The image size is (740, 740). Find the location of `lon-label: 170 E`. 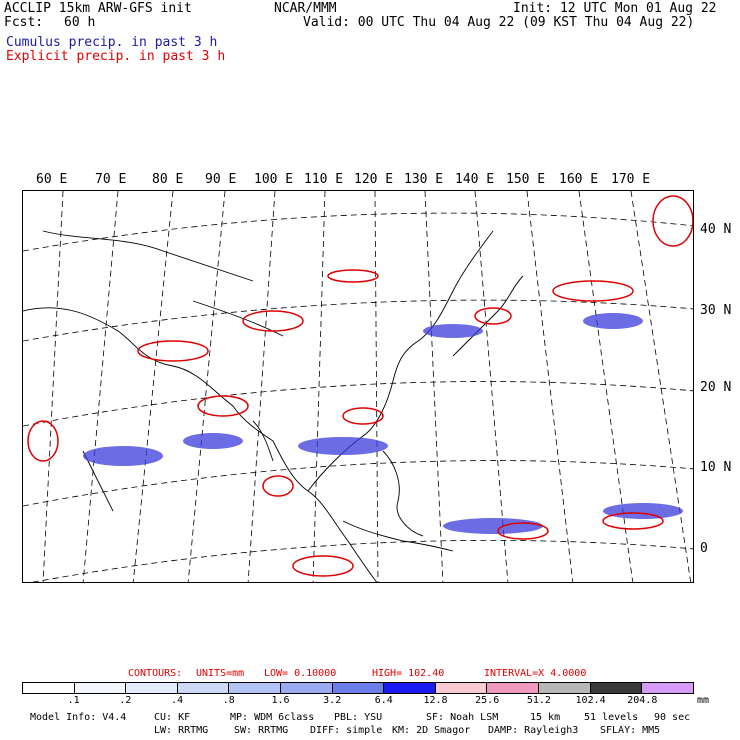

lon-label: 170 E is located at coordinates (631, 179).